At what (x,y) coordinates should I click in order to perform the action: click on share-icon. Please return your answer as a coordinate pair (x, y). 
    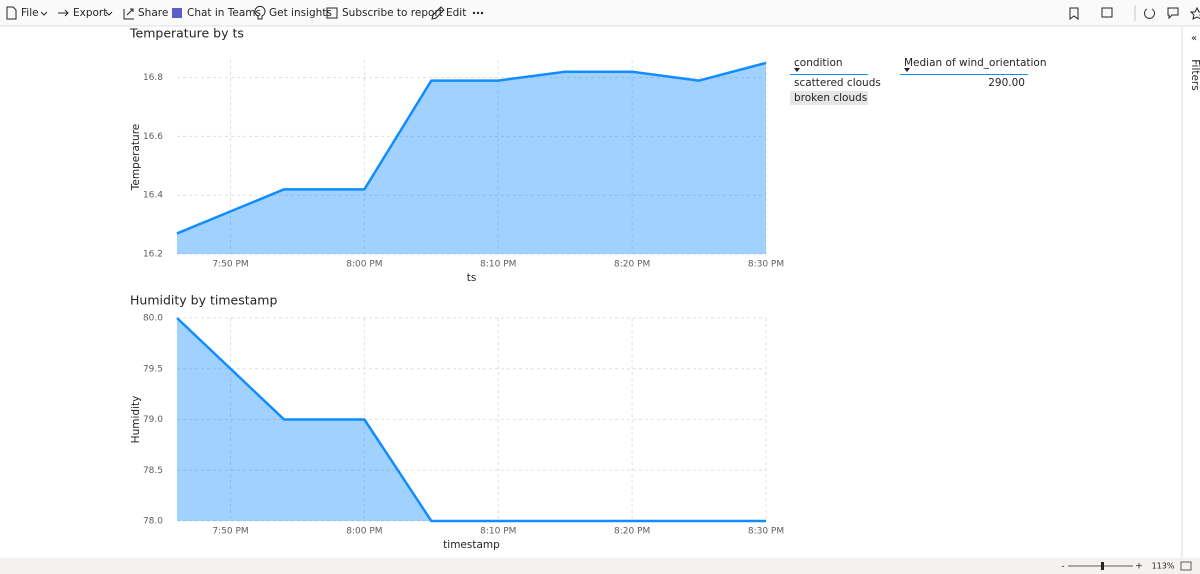
    Looking at the image, I should click on (128, 14).